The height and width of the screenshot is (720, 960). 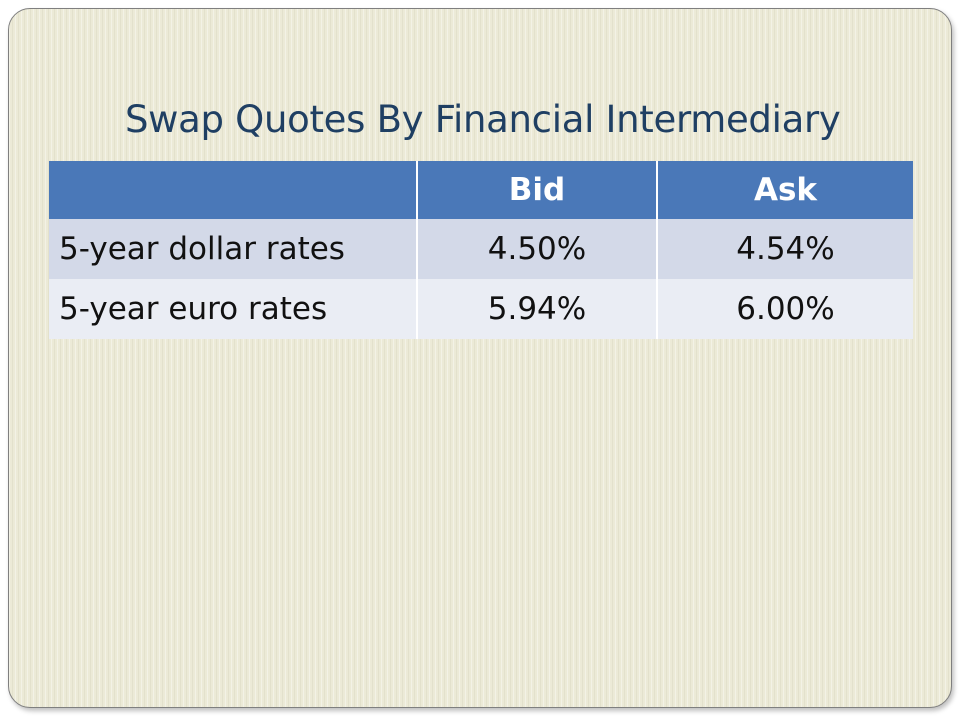 I want to click on header-bid: Bid, so click(x=536, y=190).